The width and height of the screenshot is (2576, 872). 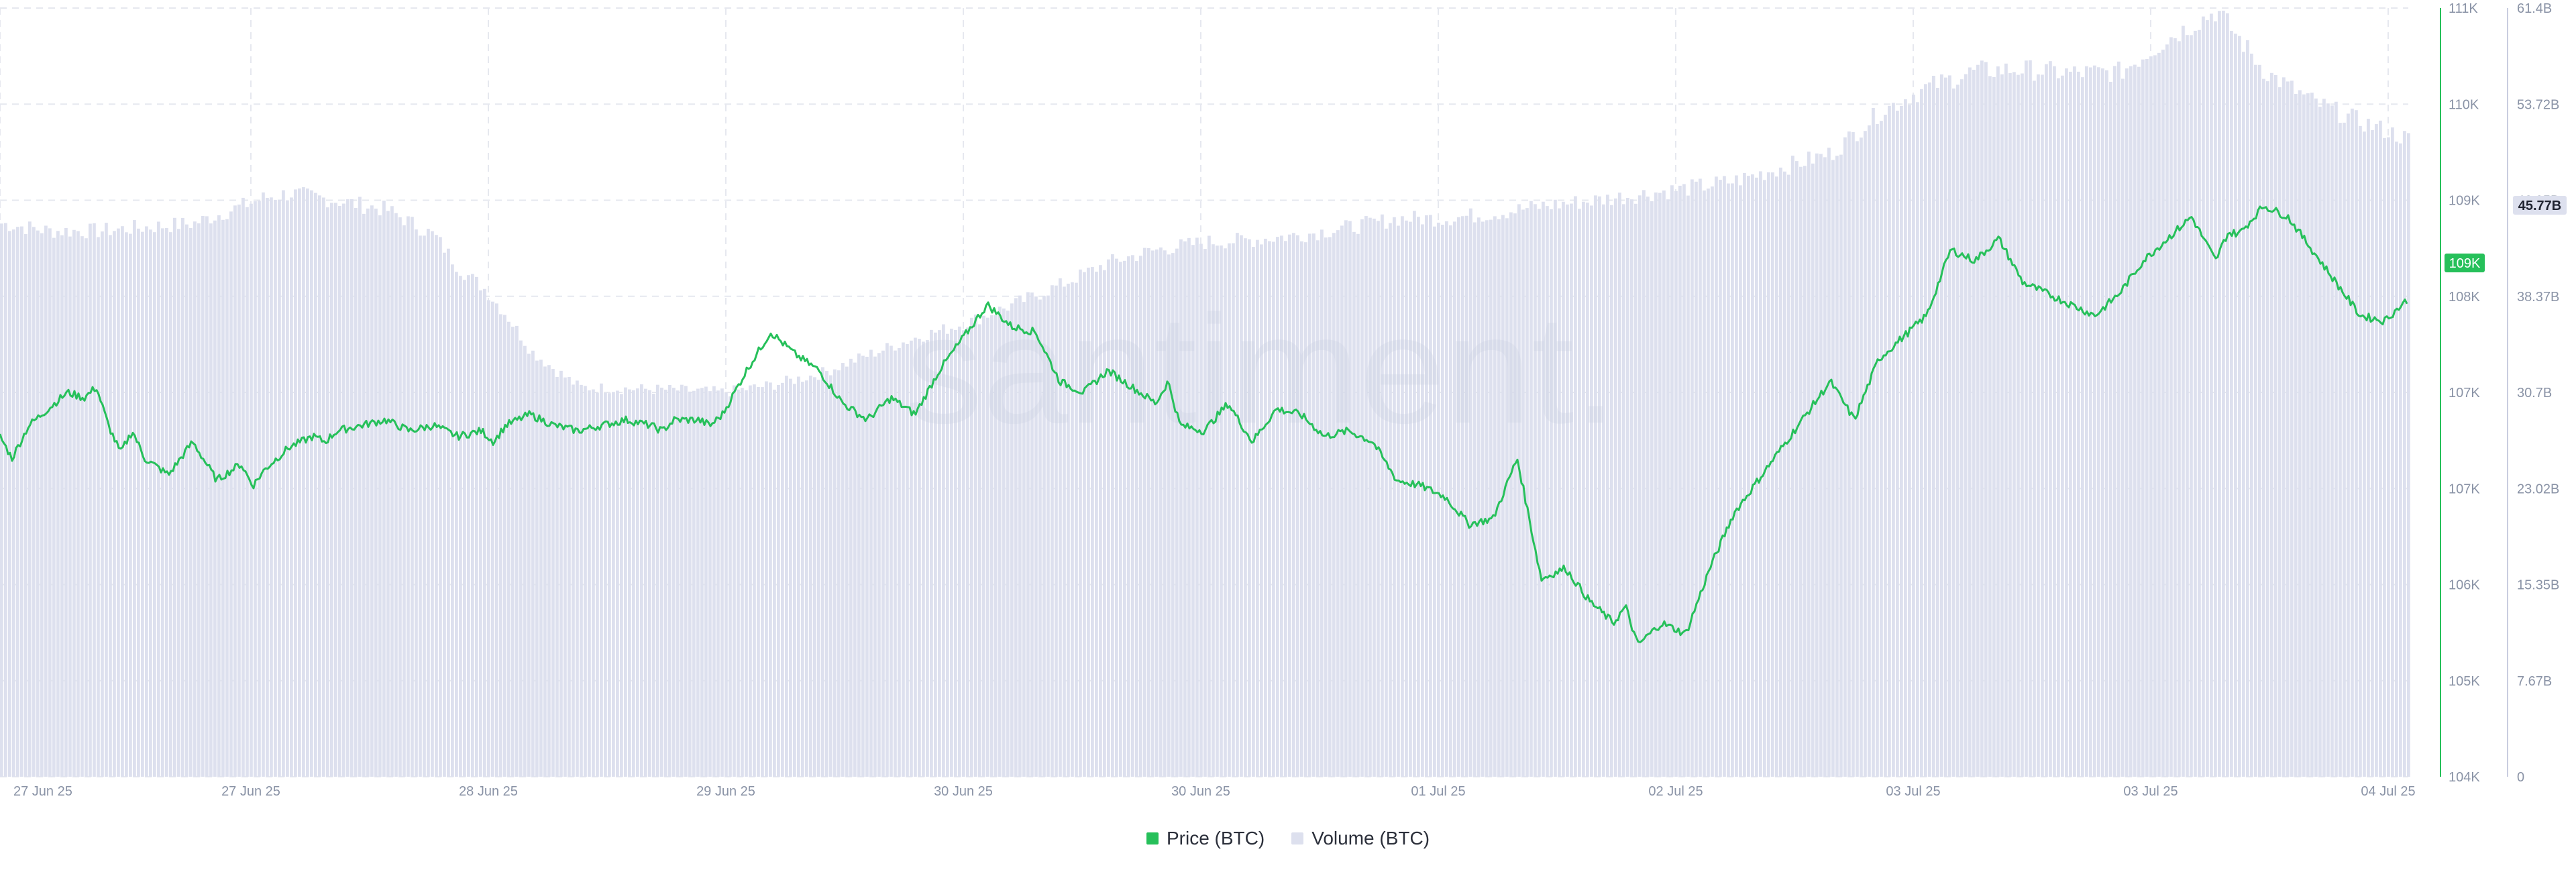 I want to click on volume-tick-label: 0, so click(x=2520, y=778).